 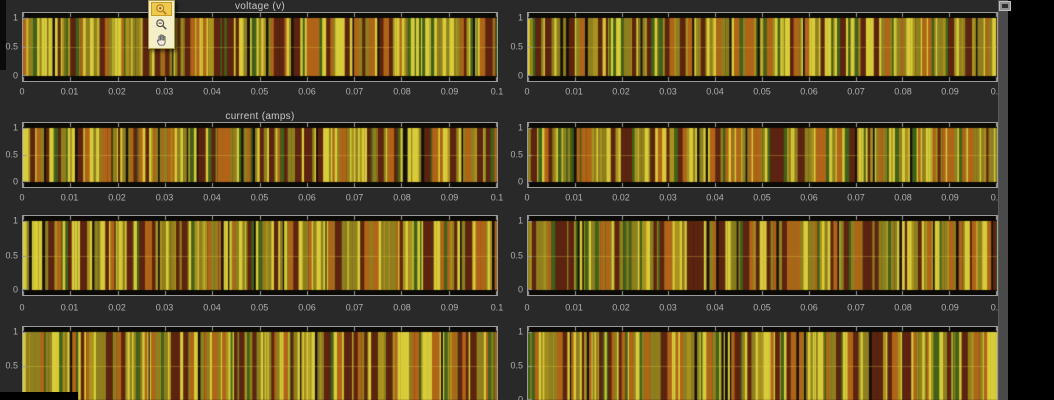 I want to click on zoom-out-icon, so click(x=161, y=25).